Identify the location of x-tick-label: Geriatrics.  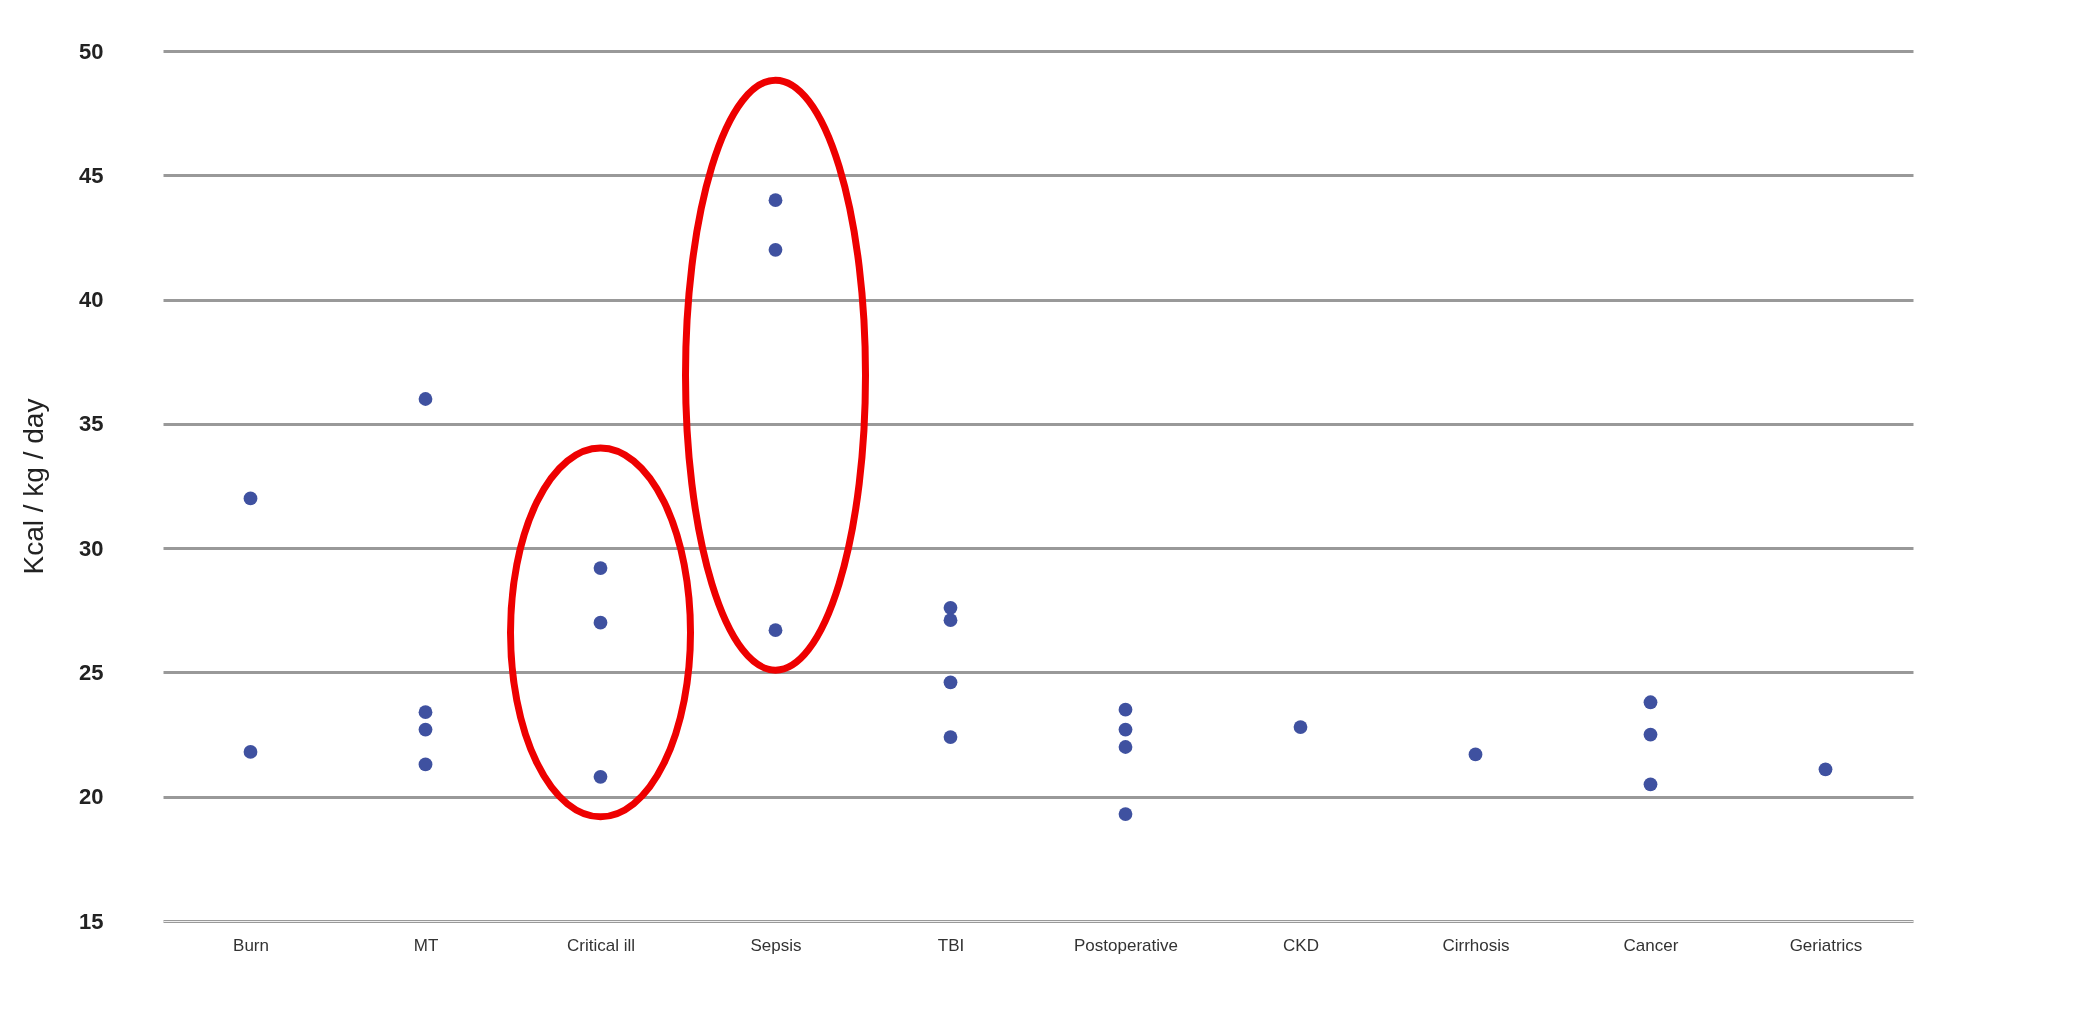
(1826, 945).